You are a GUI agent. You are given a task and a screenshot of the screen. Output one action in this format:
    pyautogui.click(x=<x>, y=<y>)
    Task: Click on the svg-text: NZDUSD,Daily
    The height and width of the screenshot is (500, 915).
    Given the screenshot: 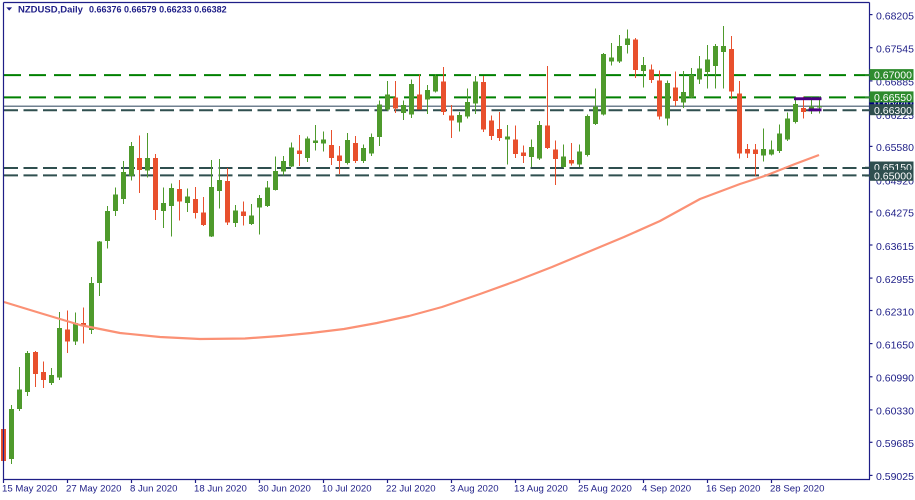 What is the action you would take?
    pyautogui.click(x=51, y=10)
    